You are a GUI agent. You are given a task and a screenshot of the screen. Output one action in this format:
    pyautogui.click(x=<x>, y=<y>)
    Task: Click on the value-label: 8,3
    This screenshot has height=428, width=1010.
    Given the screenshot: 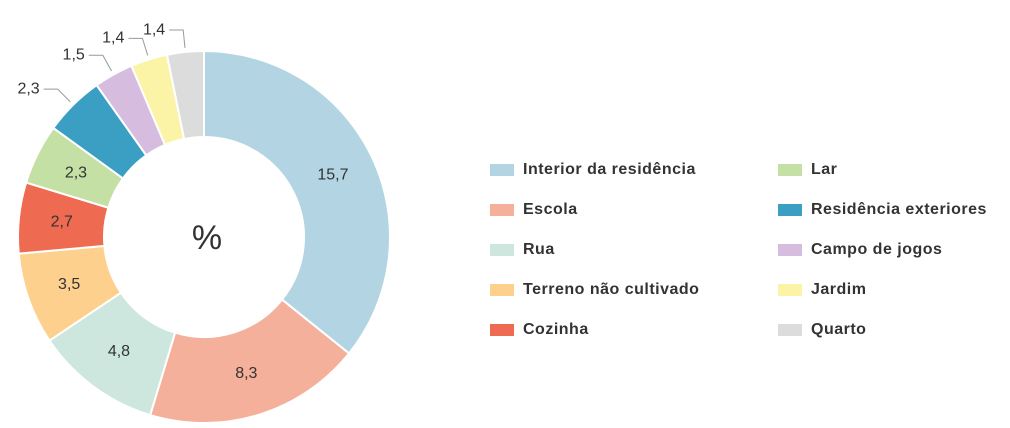 What is the action you would take?
    pyautogui.click(x=246, y=373)
    